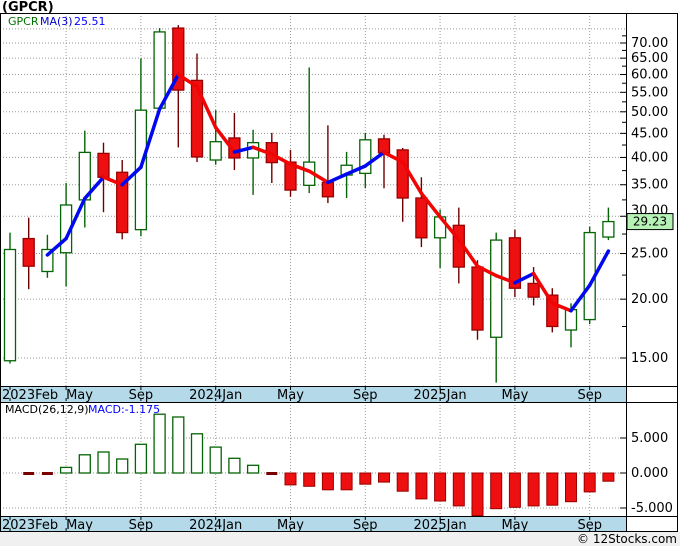 The width and height of the screenshot is (680, 546). Describe the element at coordinates (652, 508) in the screenshot. I see `macd-tick-label: -5.000` at that location.